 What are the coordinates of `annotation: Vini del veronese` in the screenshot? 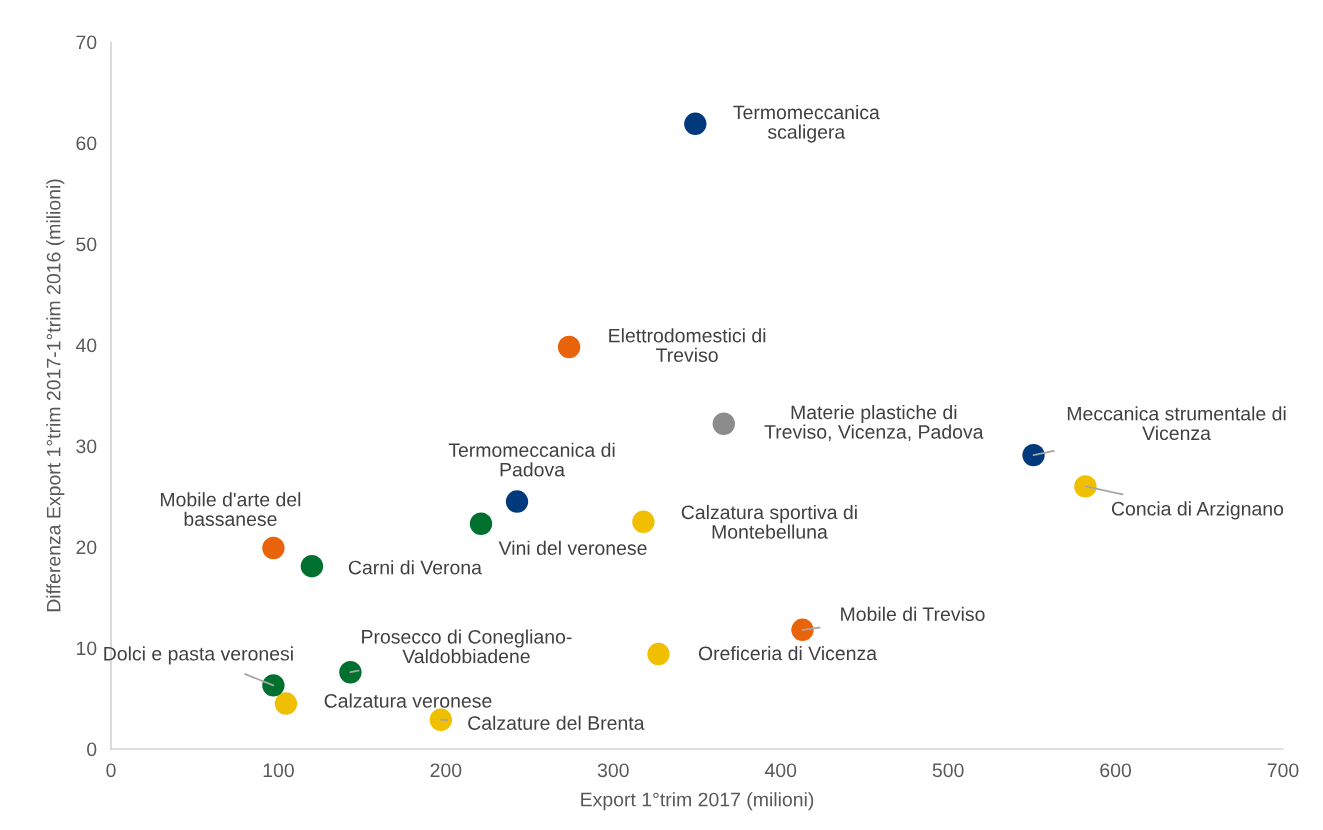 It's located at (572, 547).